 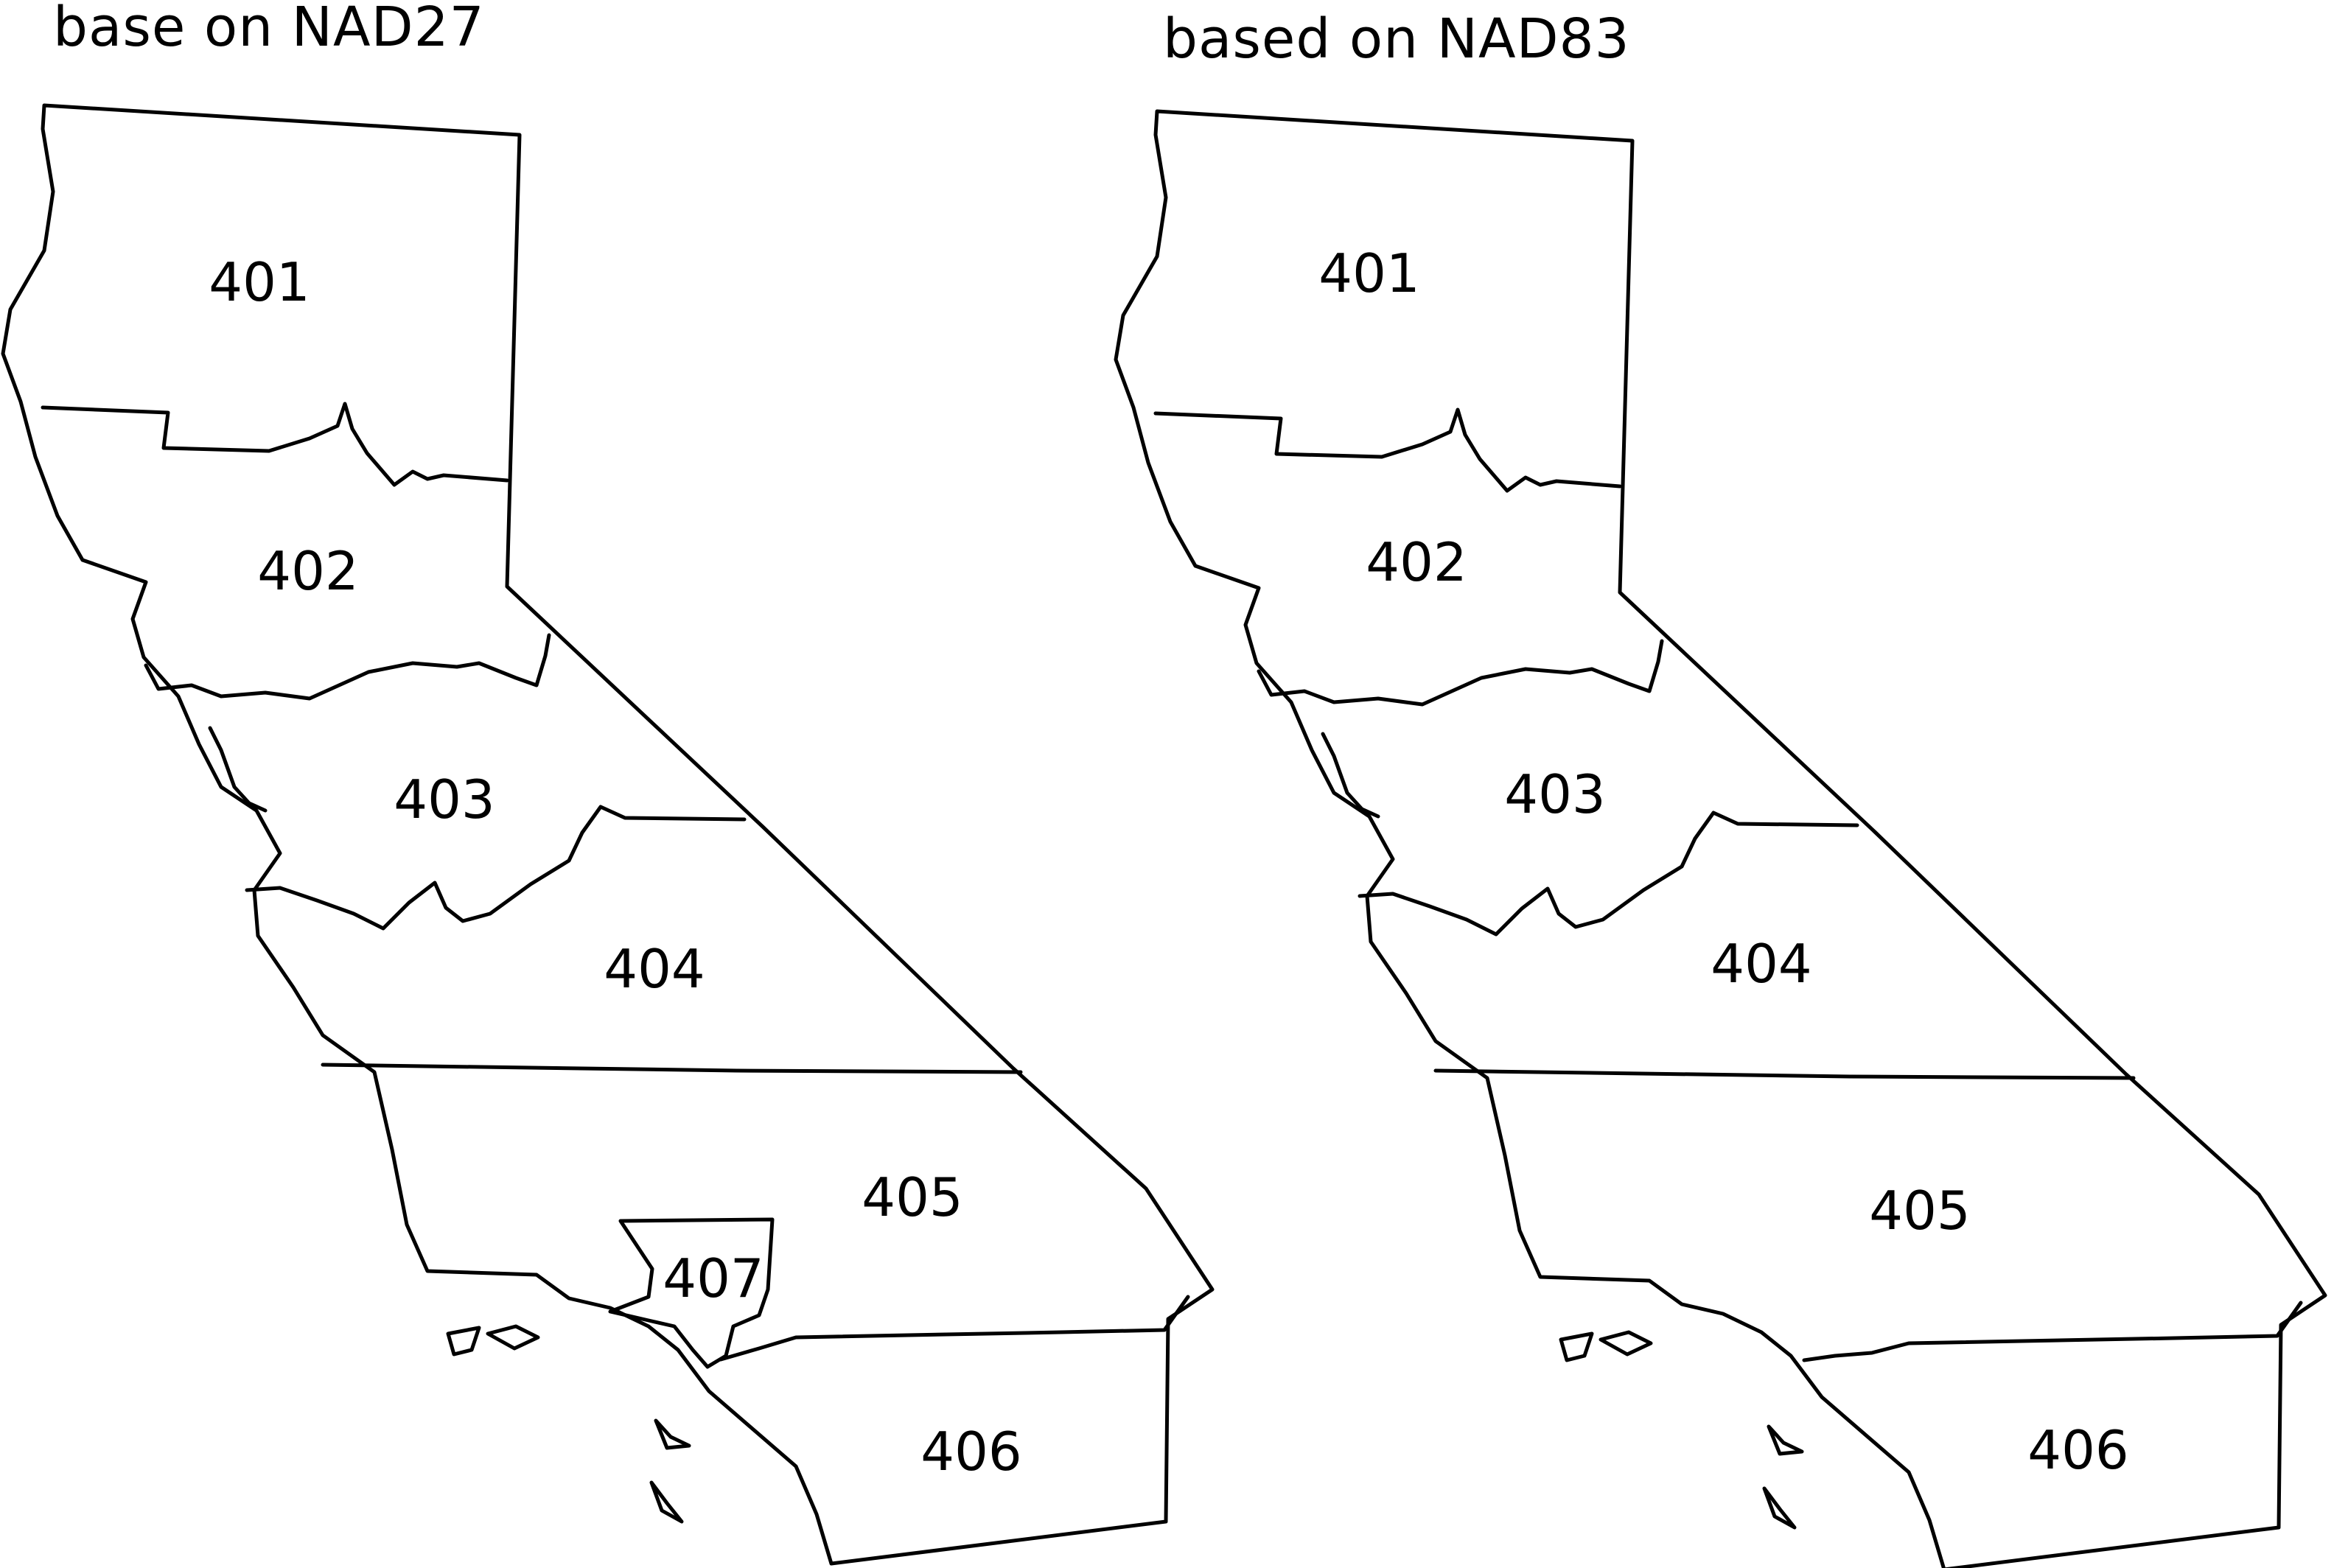 I want to click on zone-label-407: 407, so click(x=713, y=1278).